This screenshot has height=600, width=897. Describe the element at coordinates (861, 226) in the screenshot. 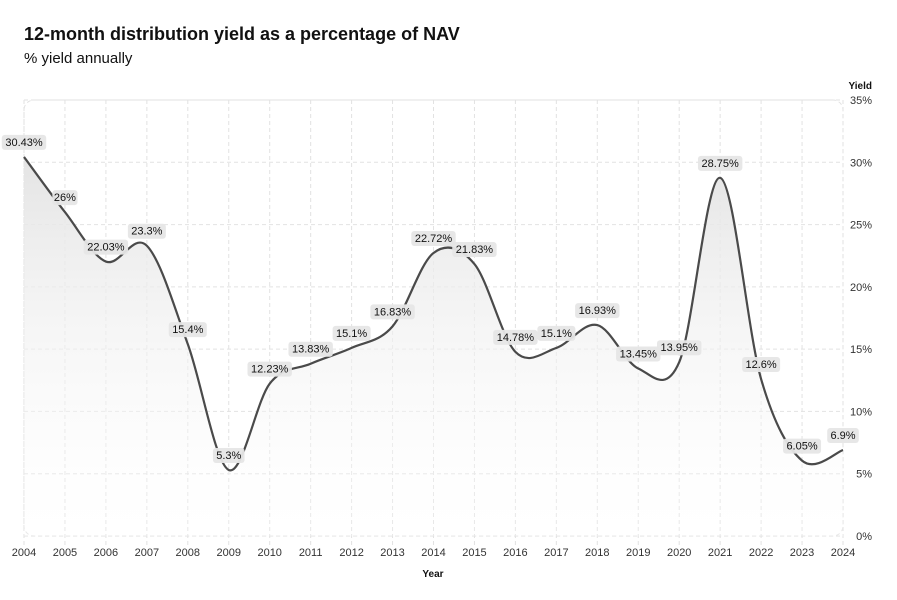

I see `y-tick-label: 25%` at that location.